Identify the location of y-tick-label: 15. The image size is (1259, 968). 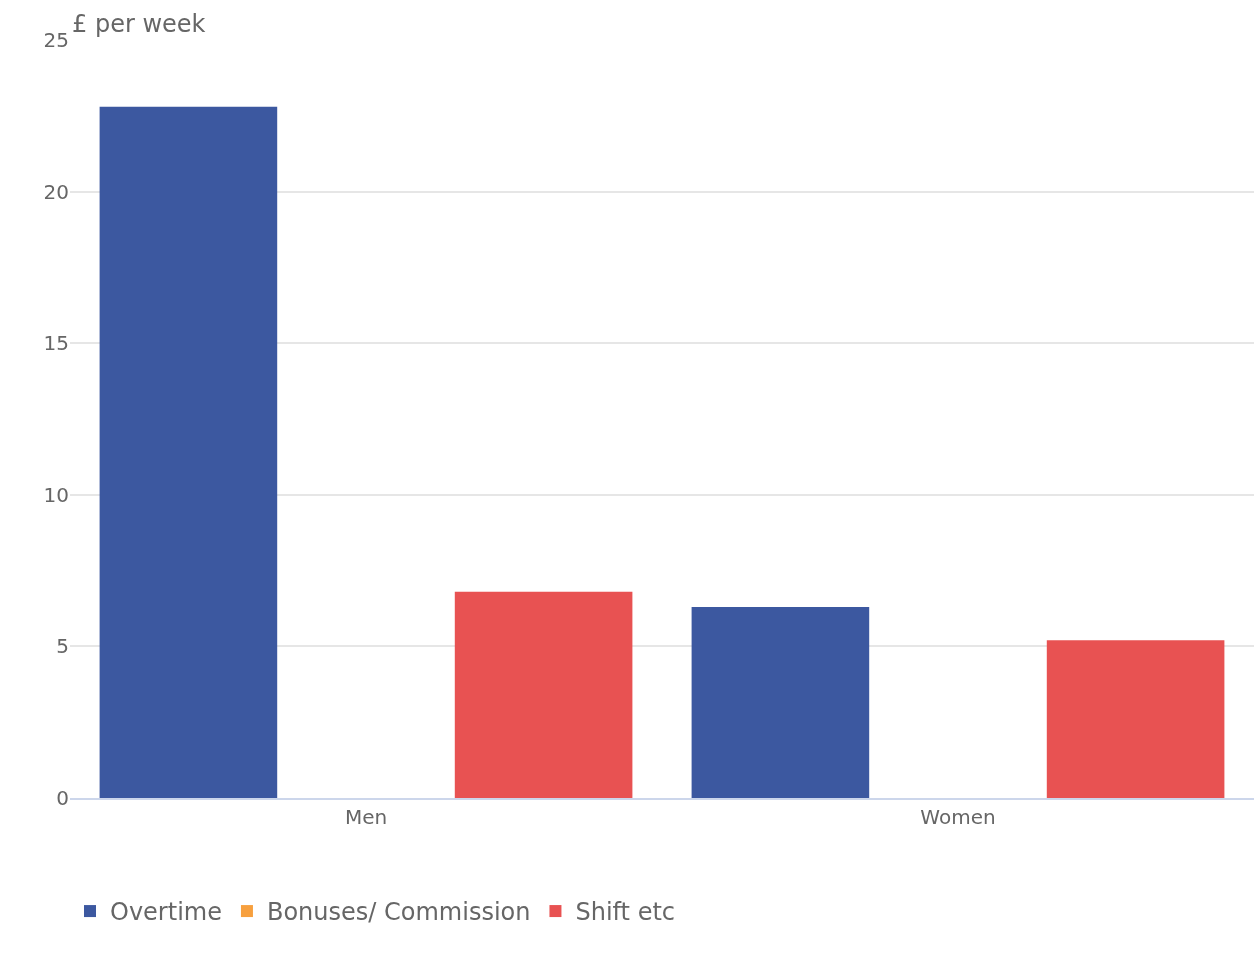
(56, 343).